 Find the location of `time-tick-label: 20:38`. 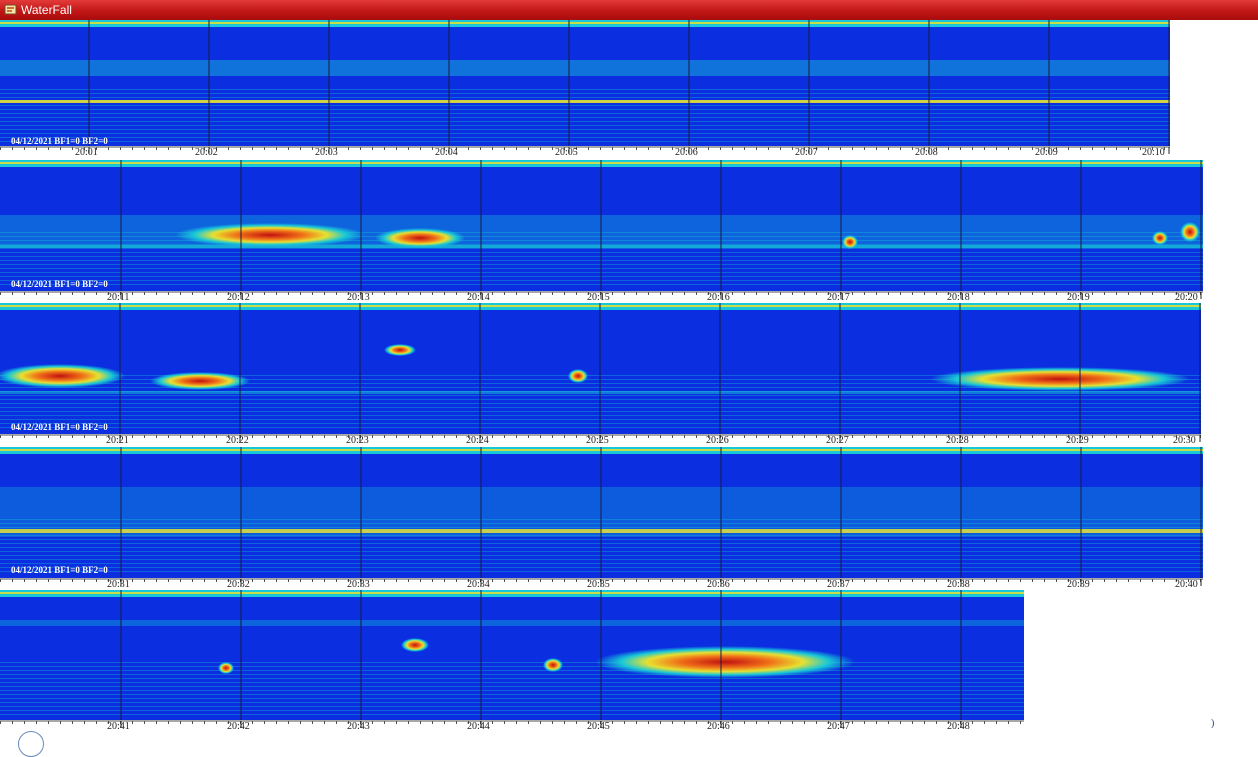

time-tick-label: 20:38 is located at coordinates (958, 584).